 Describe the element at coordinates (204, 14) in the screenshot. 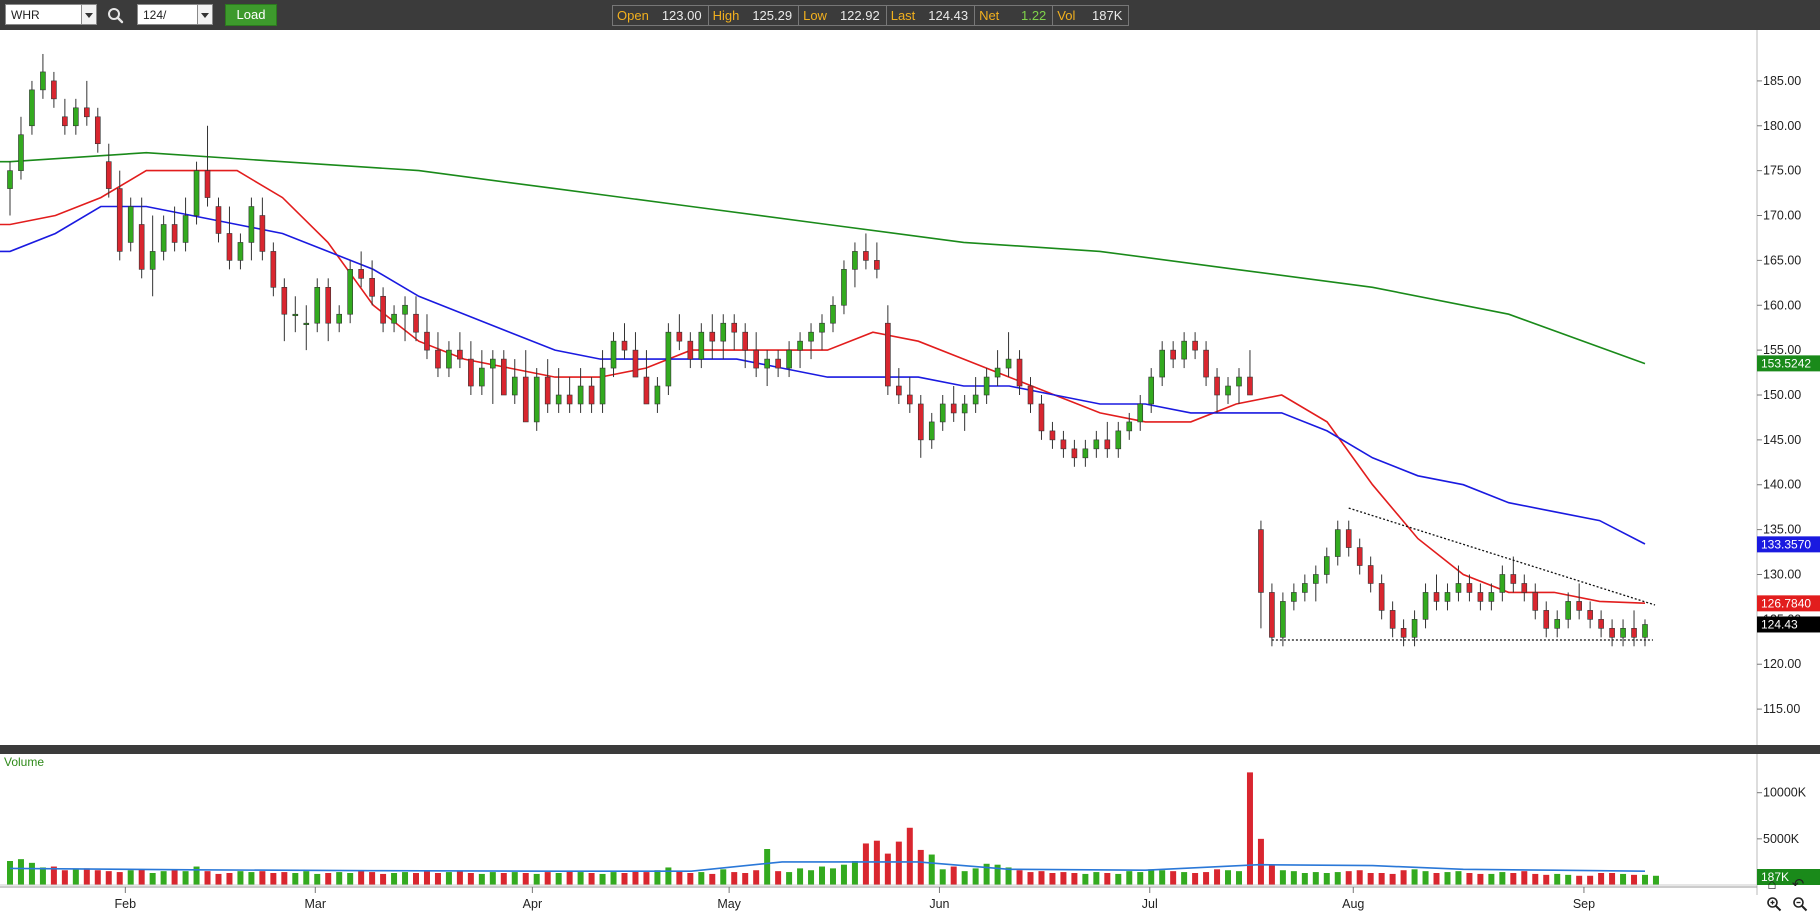

I see `interval-dropdown-icon` at that location.